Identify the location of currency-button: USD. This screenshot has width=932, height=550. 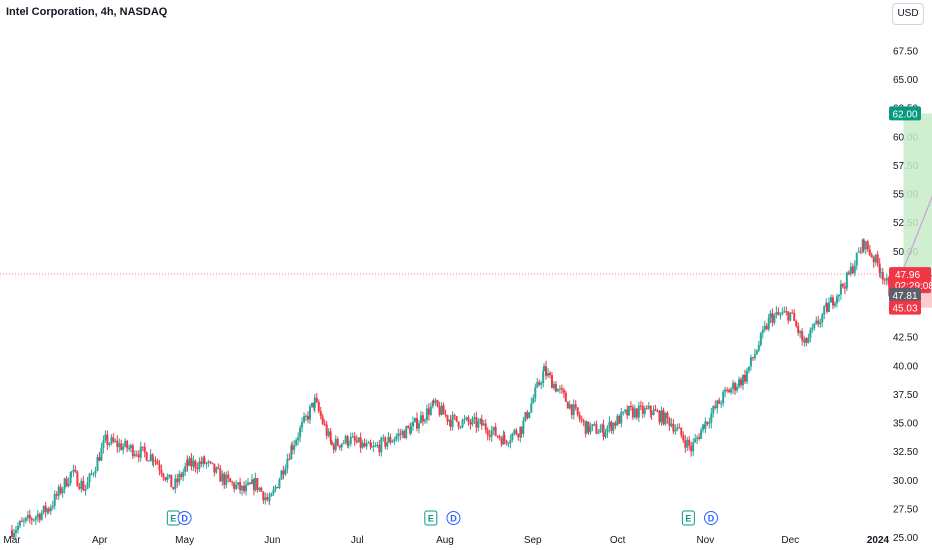
(908, 14).